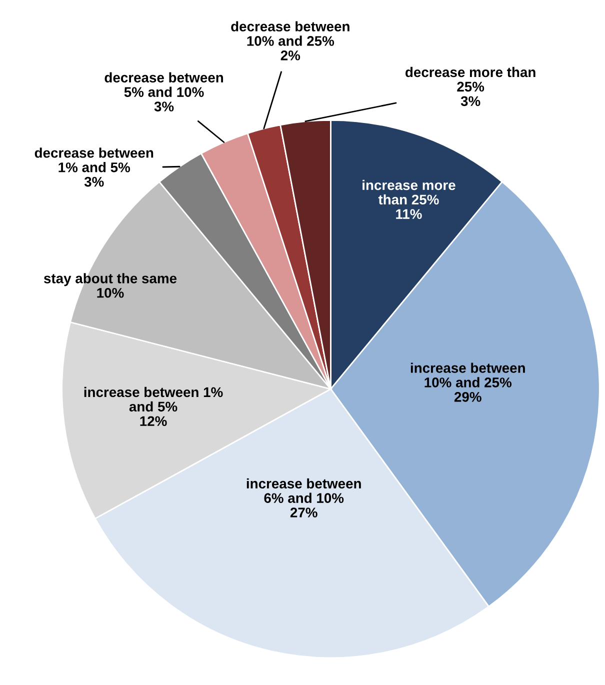 The width and height of the screenshot is (605, 685). What do you see at coordinates (303, 490) in the screenshot?
I see `slice-label: increase between 6% and 10%` at bounding box center [303, 490].